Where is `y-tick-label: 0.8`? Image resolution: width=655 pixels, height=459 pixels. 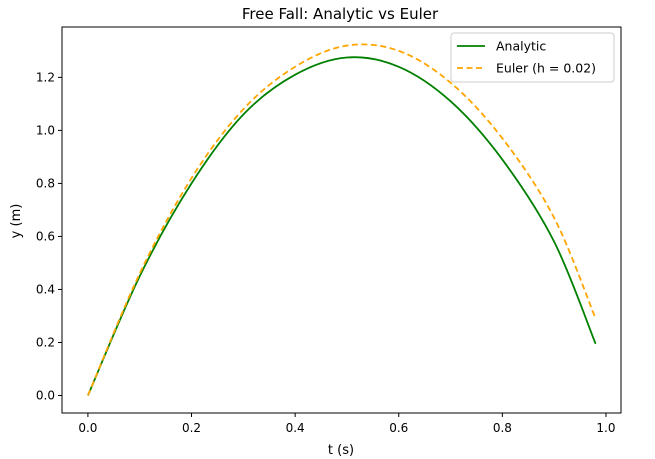 y-tick-label: 0.8 is located at coordinates (45, 183).